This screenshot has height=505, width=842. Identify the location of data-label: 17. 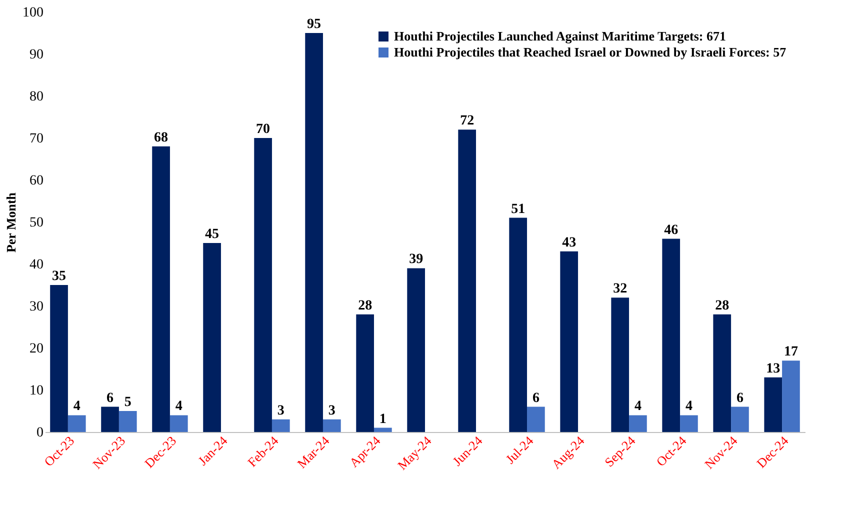
(791, 352).